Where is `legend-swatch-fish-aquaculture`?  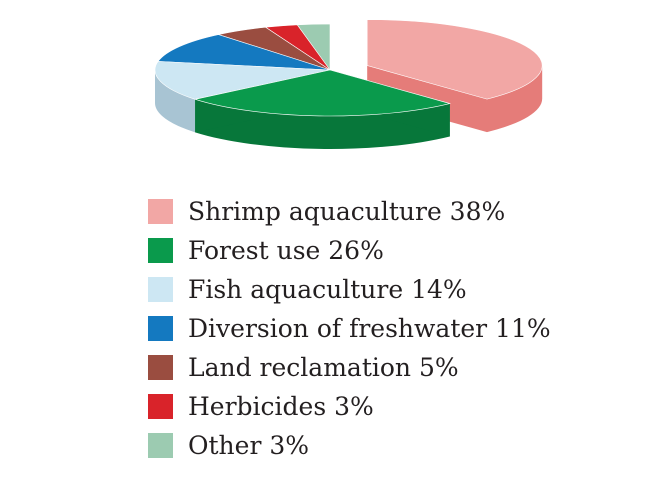 legend-swatch-fish-aquaculture is located at coordinates (160, 289).